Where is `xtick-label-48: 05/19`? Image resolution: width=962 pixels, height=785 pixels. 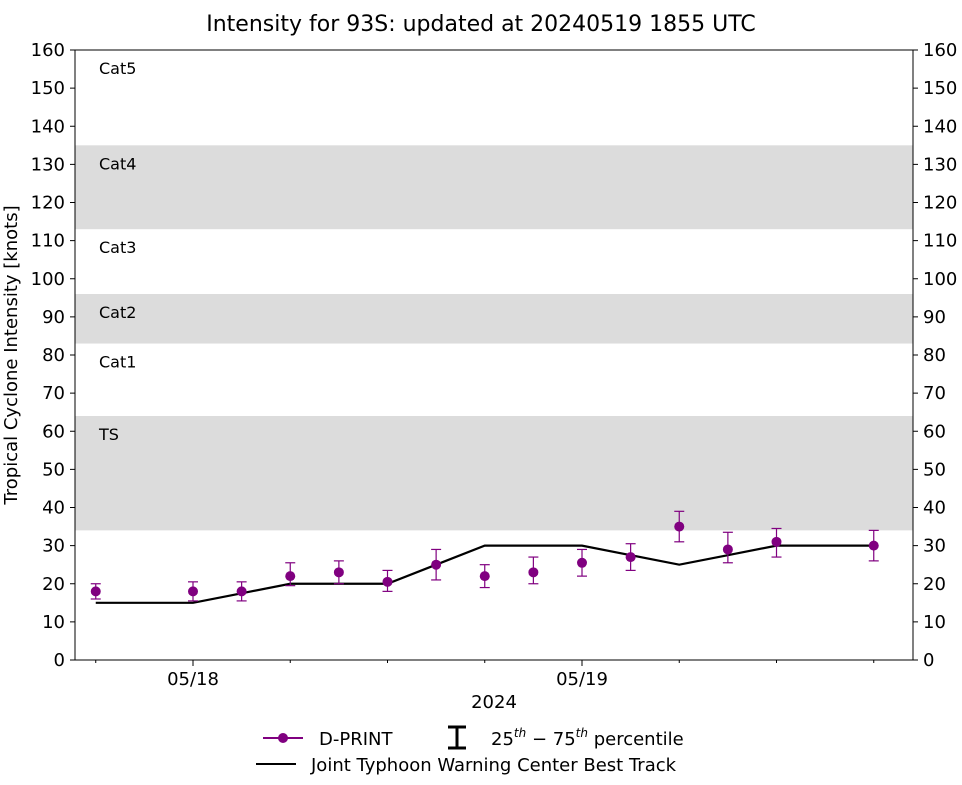 xtick-label-48: 05/19 is located at coordinates (582, 679).